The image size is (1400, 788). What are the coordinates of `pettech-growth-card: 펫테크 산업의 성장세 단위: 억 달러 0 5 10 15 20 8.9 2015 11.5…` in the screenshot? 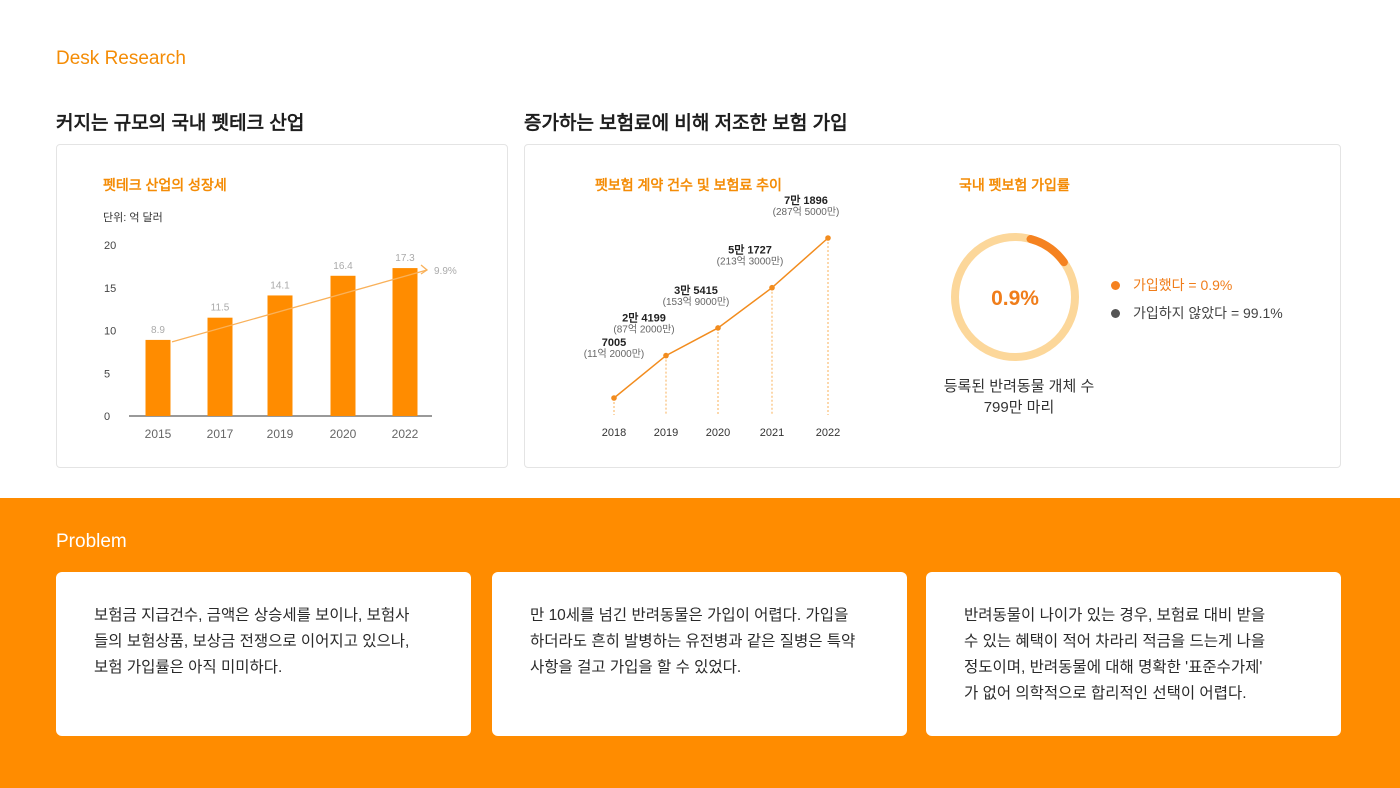 It's located at (282, 306).